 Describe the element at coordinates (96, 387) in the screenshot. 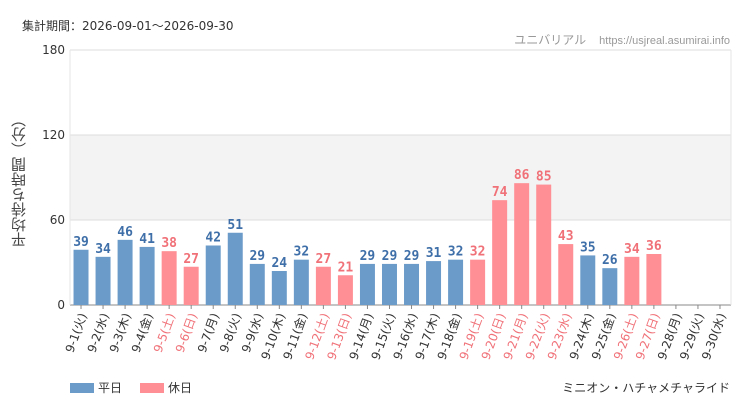

I see `legend-weekday: 平日` at that location.